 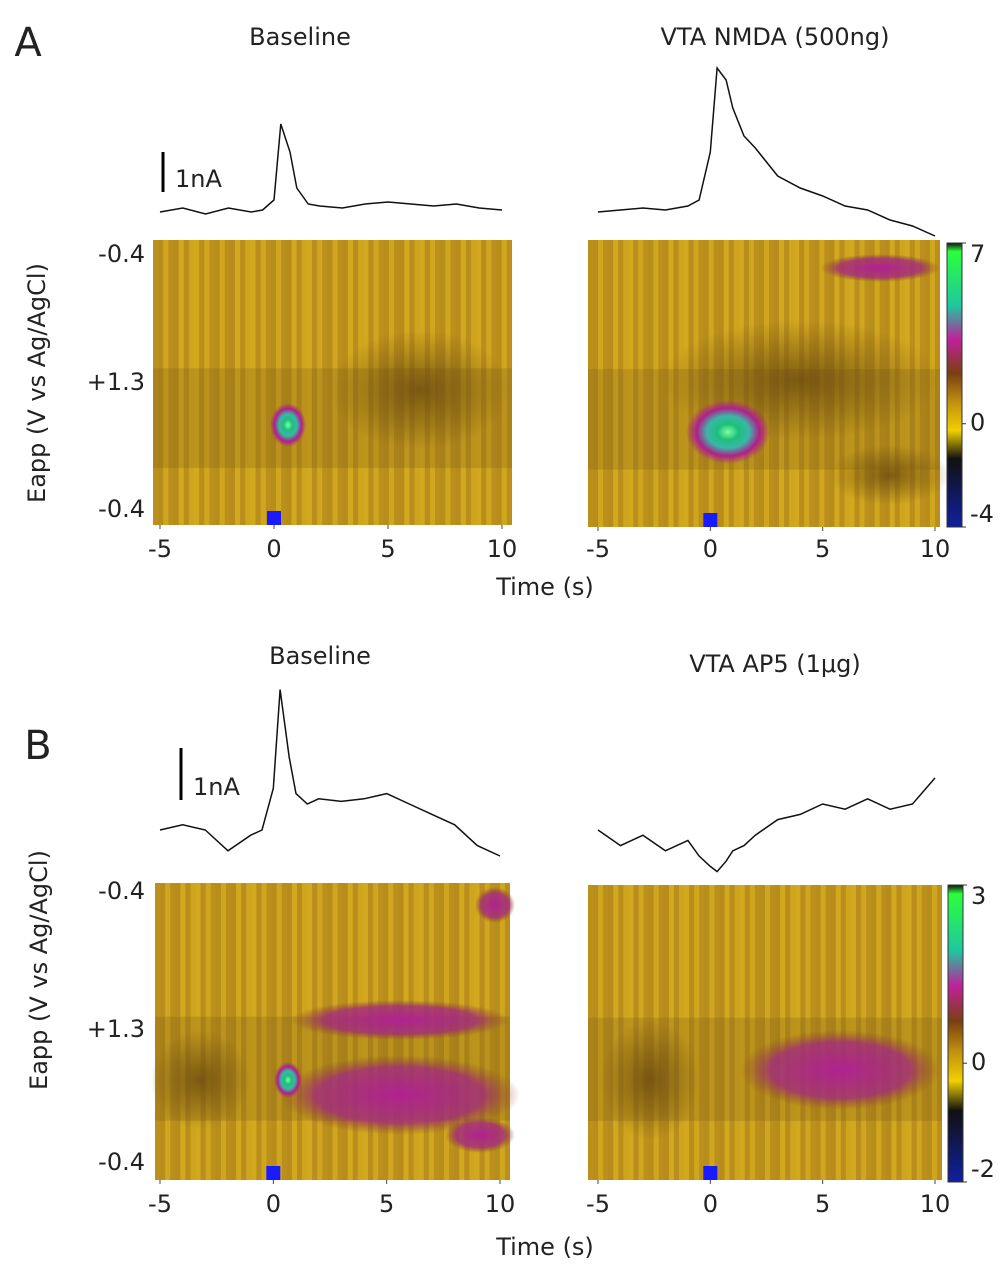 What do you see at coordinates (544, 1247) in the screenshot?
I see `x-axis-title: Time (s)` at bounding box center [544, 1247].